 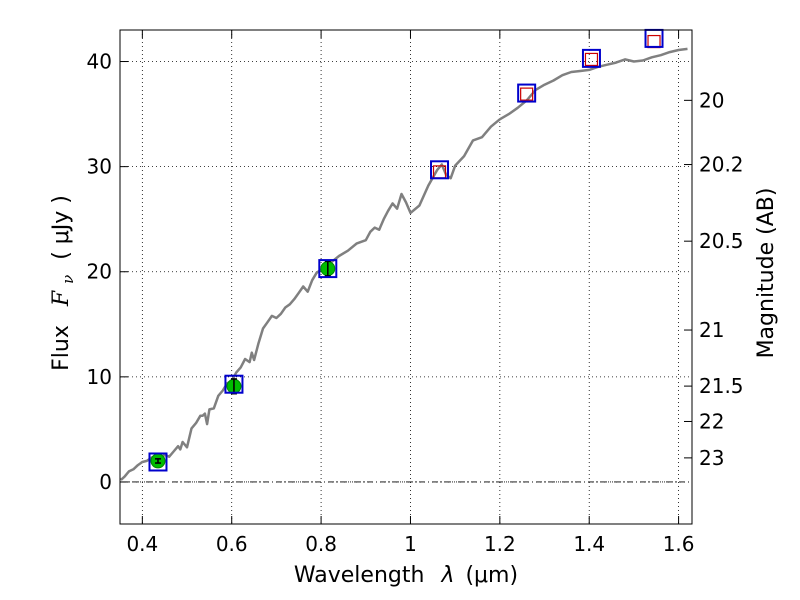 I want to click on x-tick-label: 0.4, so click(x=142, y=544).